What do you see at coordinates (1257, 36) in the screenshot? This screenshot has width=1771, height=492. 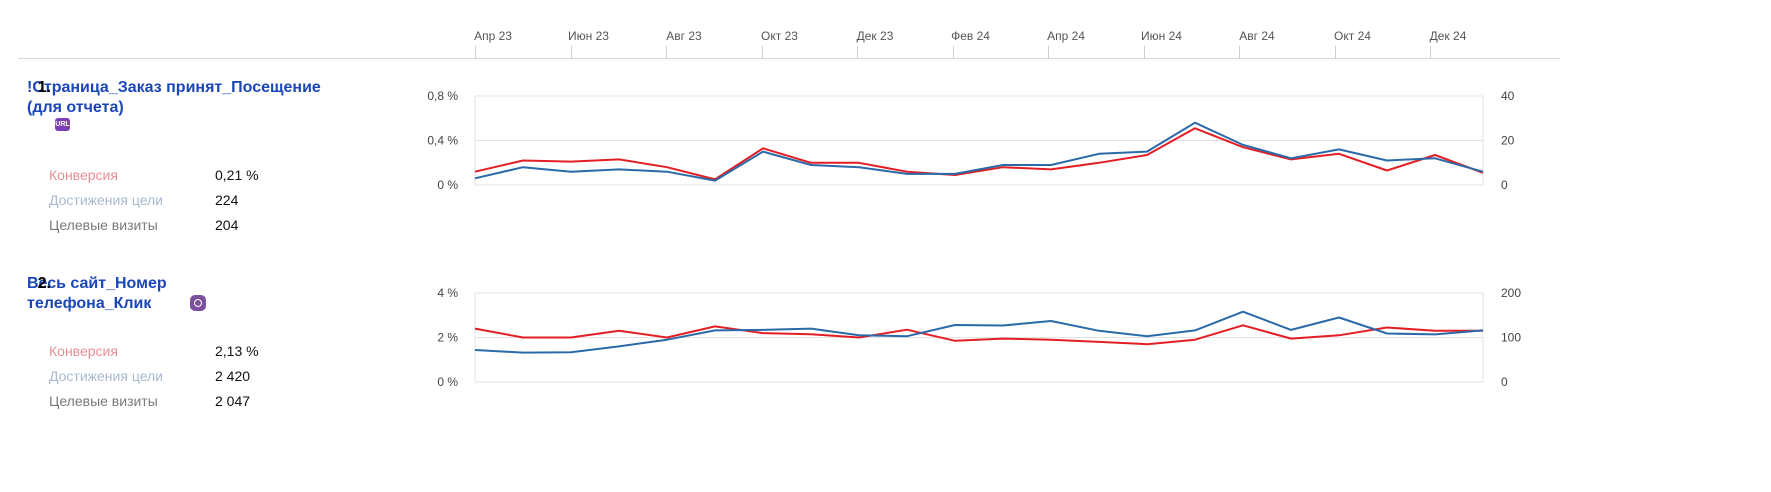 I see `month-label: Авг 24` at bounding box center [1257, 36].